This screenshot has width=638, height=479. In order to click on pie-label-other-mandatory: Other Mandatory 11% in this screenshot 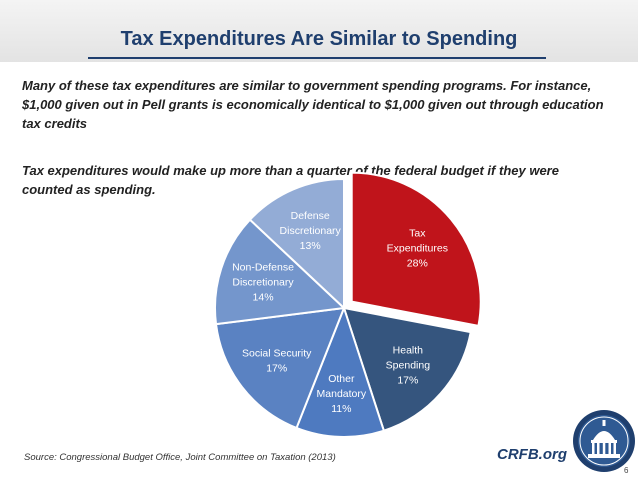, I will do `click(342, 394)`.